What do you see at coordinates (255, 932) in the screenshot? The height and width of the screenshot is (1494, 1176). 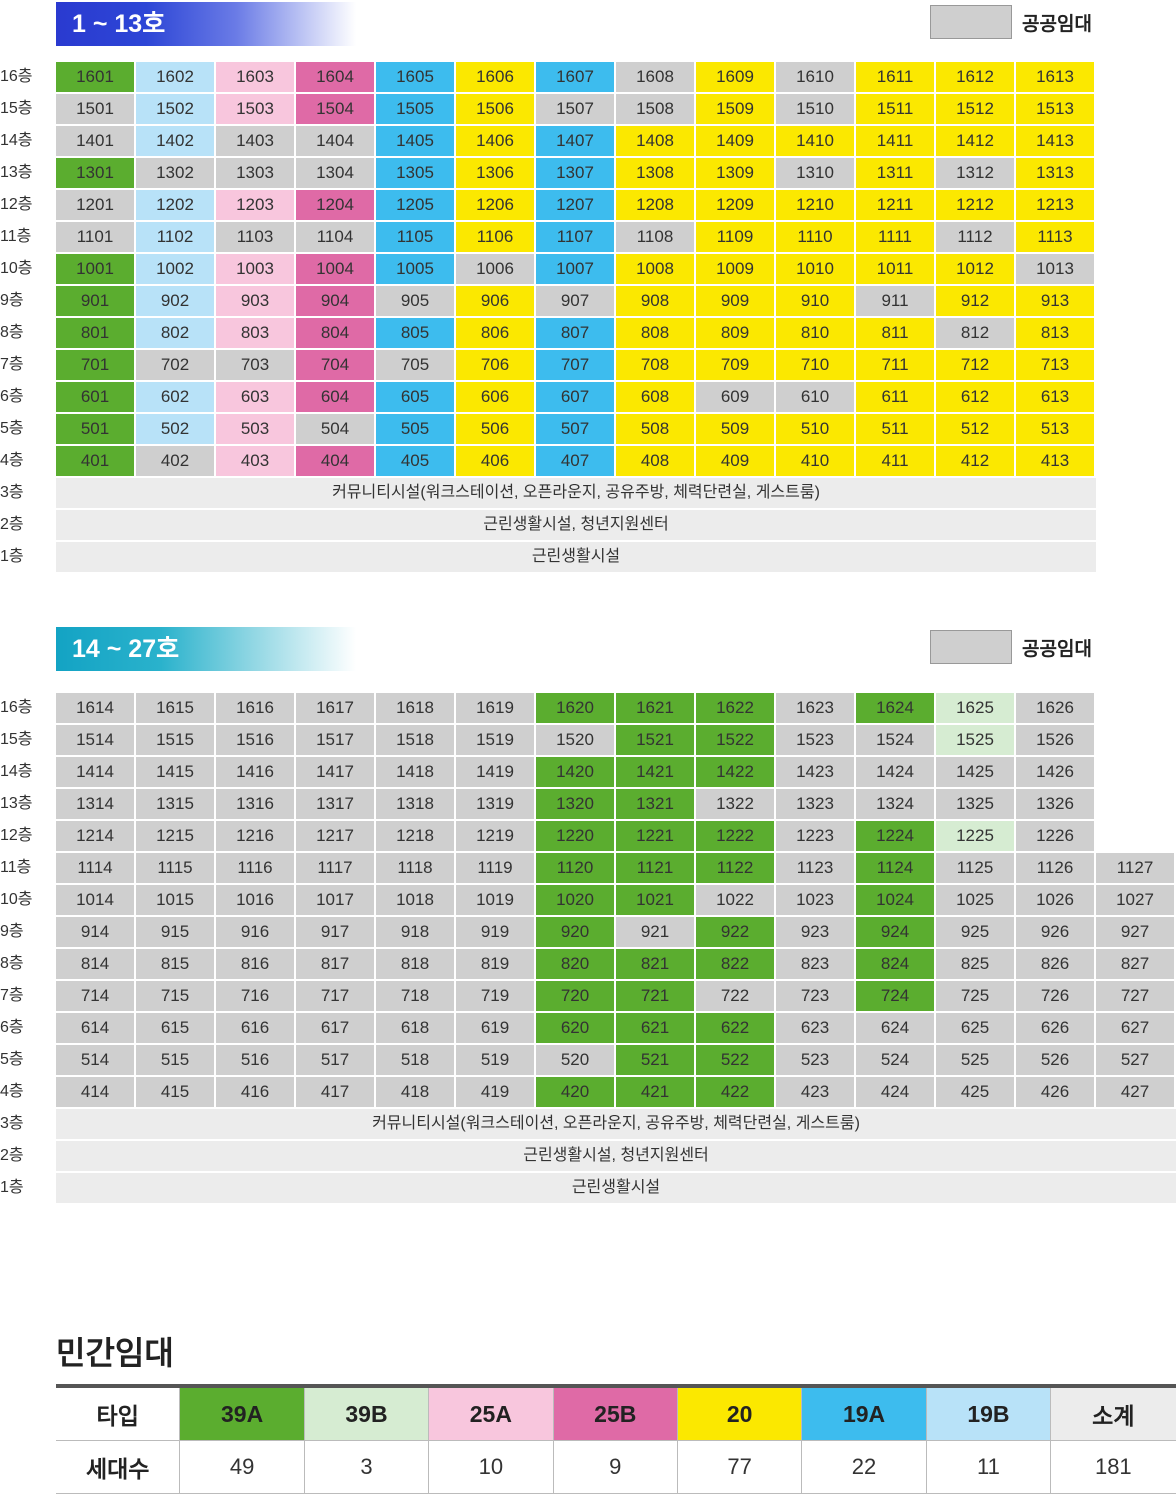 I see `unit-cell: 916` at bounding box center [255, 932].